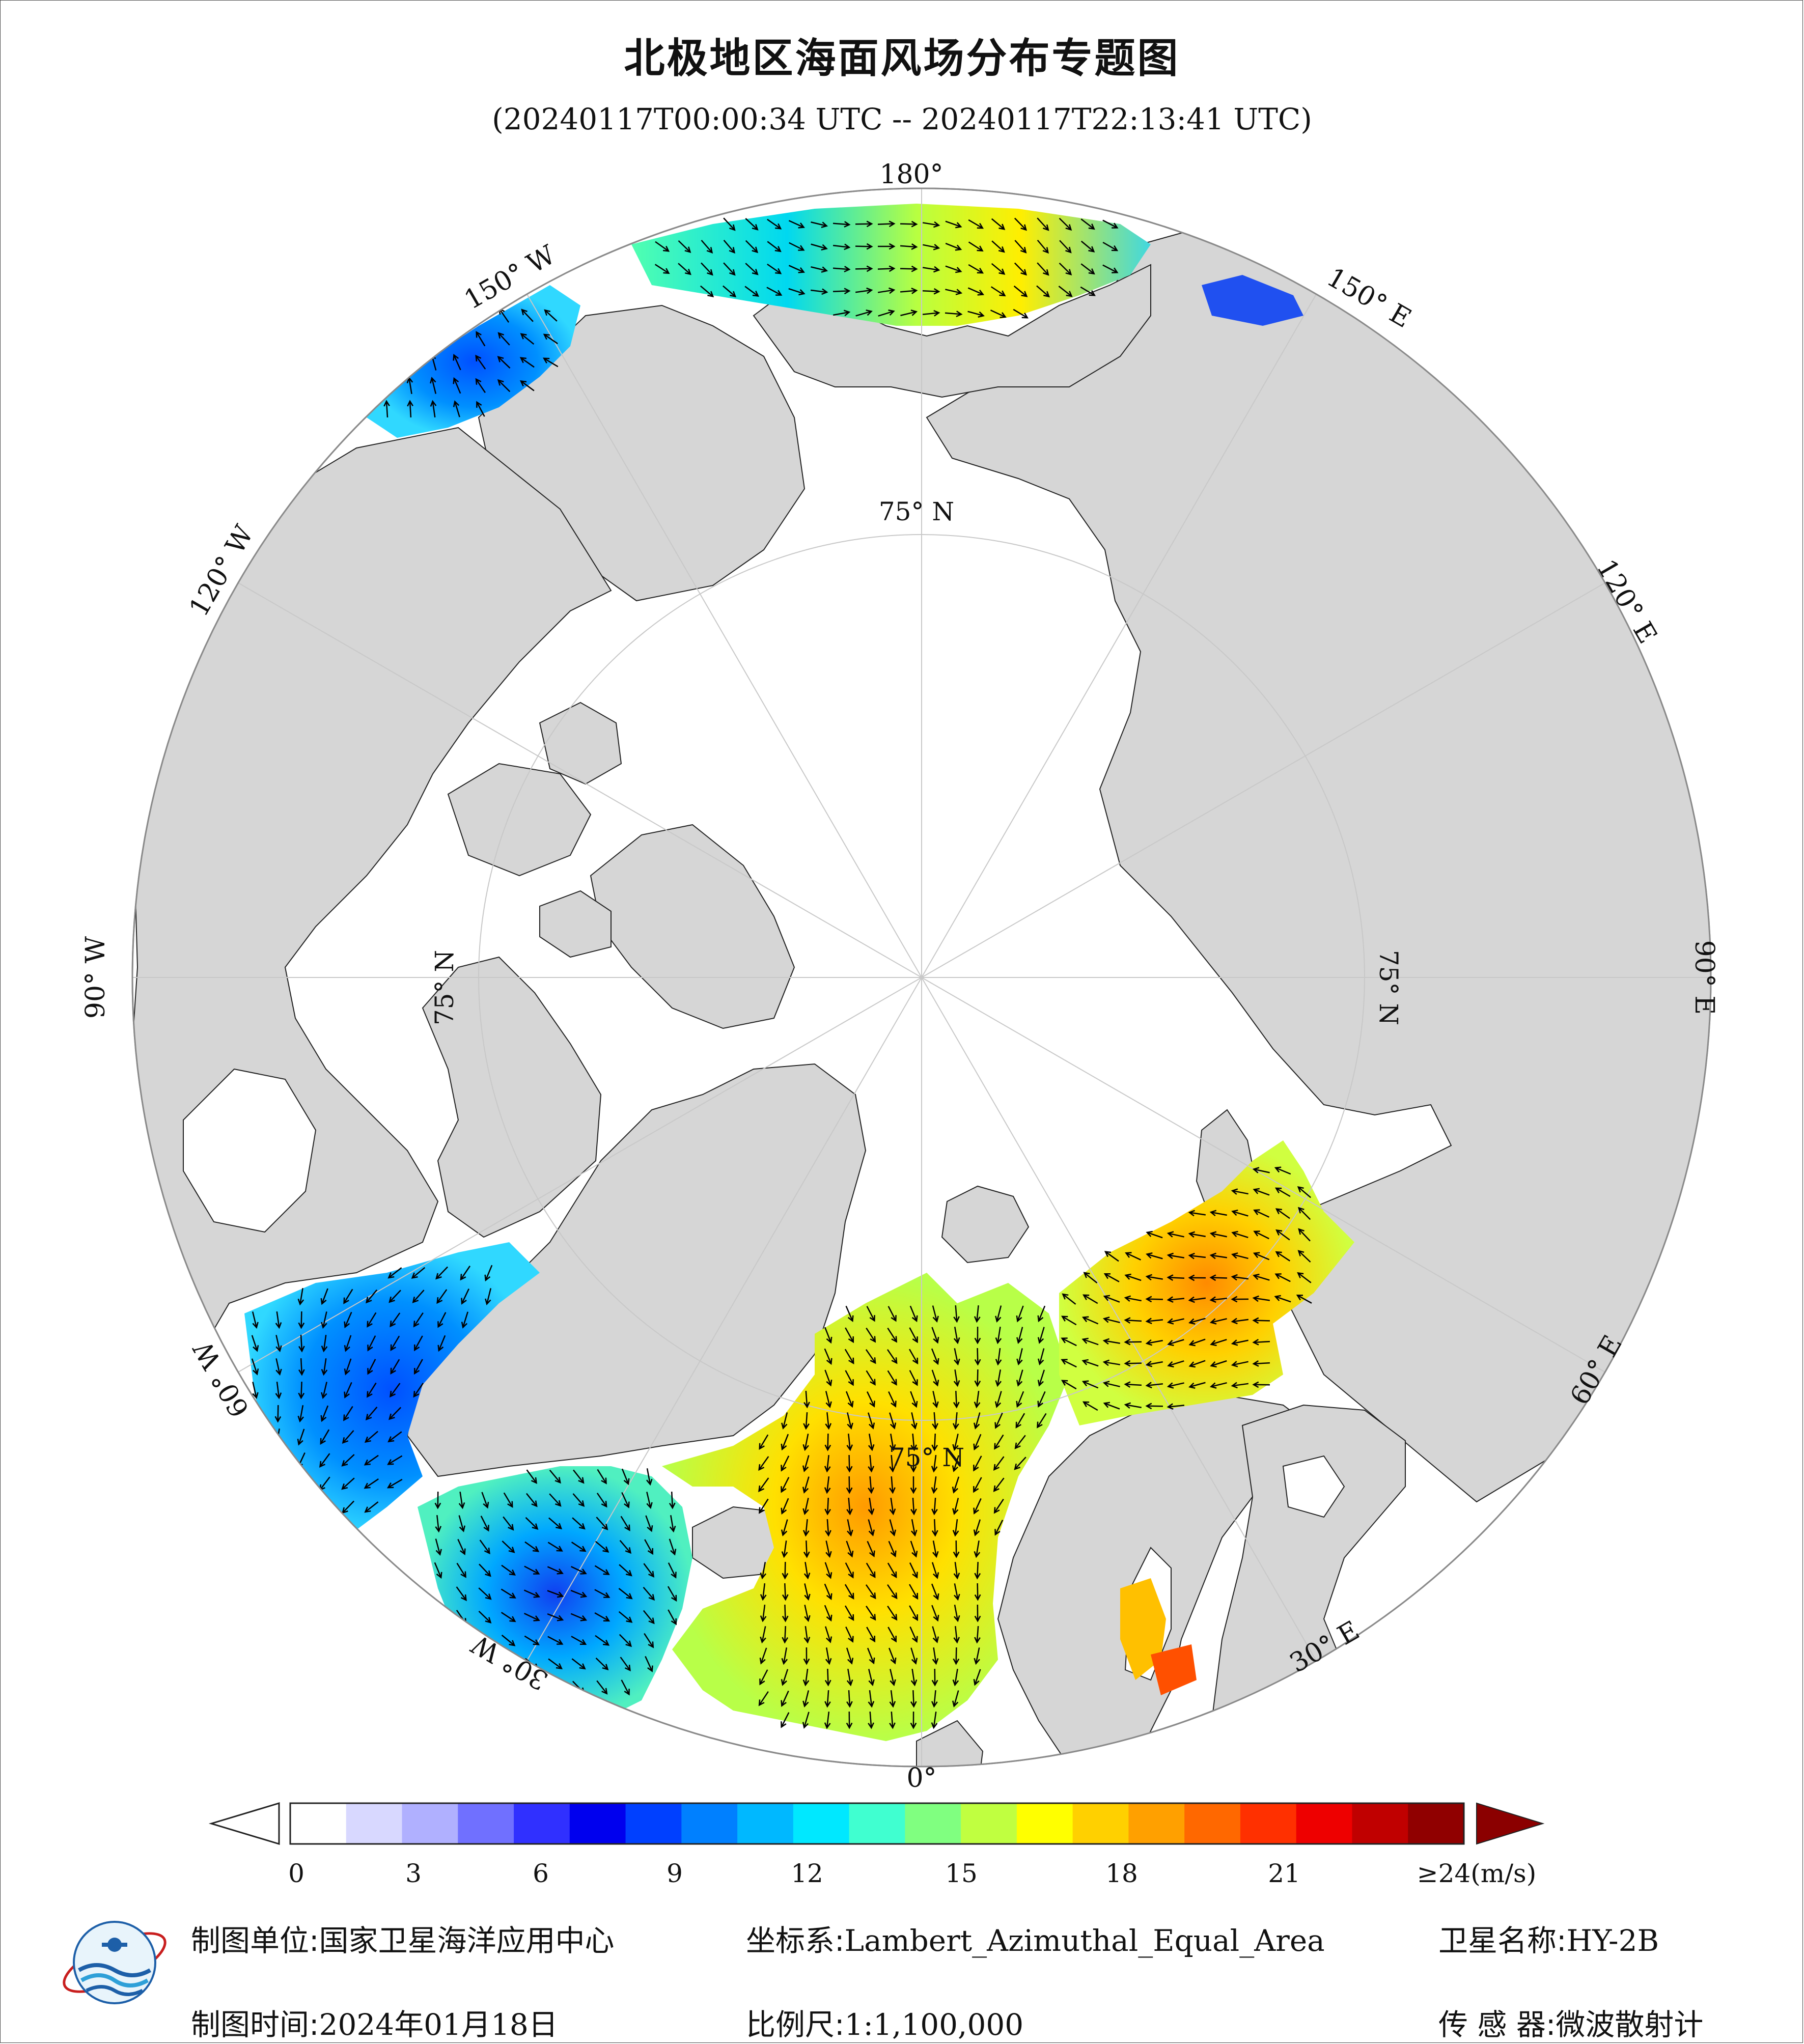 This screenshot has width=1804, height=2044. Describe the element at coordinates (1174, 1669) in the screenshot. I see `wind-swath-baltic-south` at that location.